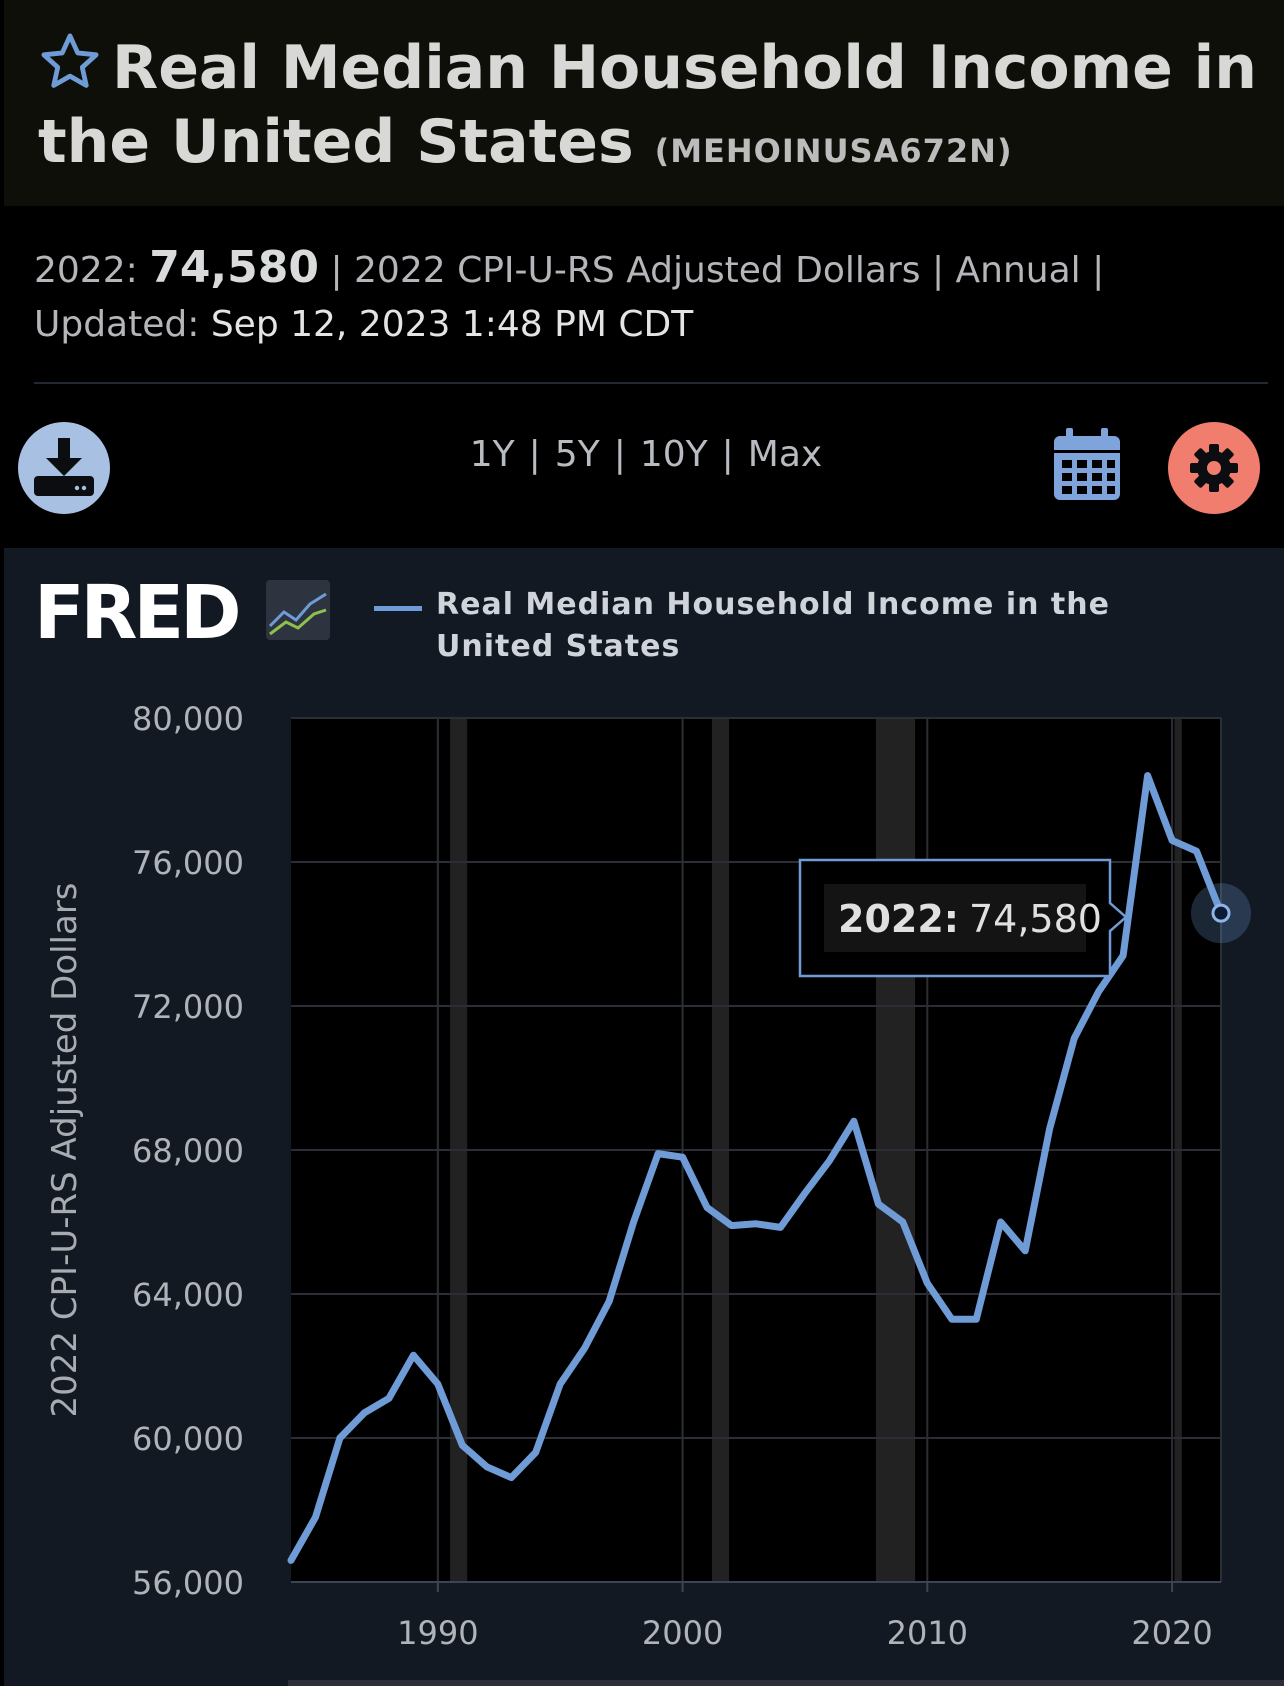 The image size is (1284, 1686). Describe the element at coordinates (898, 919) in the screenshot. I see `tooltip-label: 2022:` at that location.